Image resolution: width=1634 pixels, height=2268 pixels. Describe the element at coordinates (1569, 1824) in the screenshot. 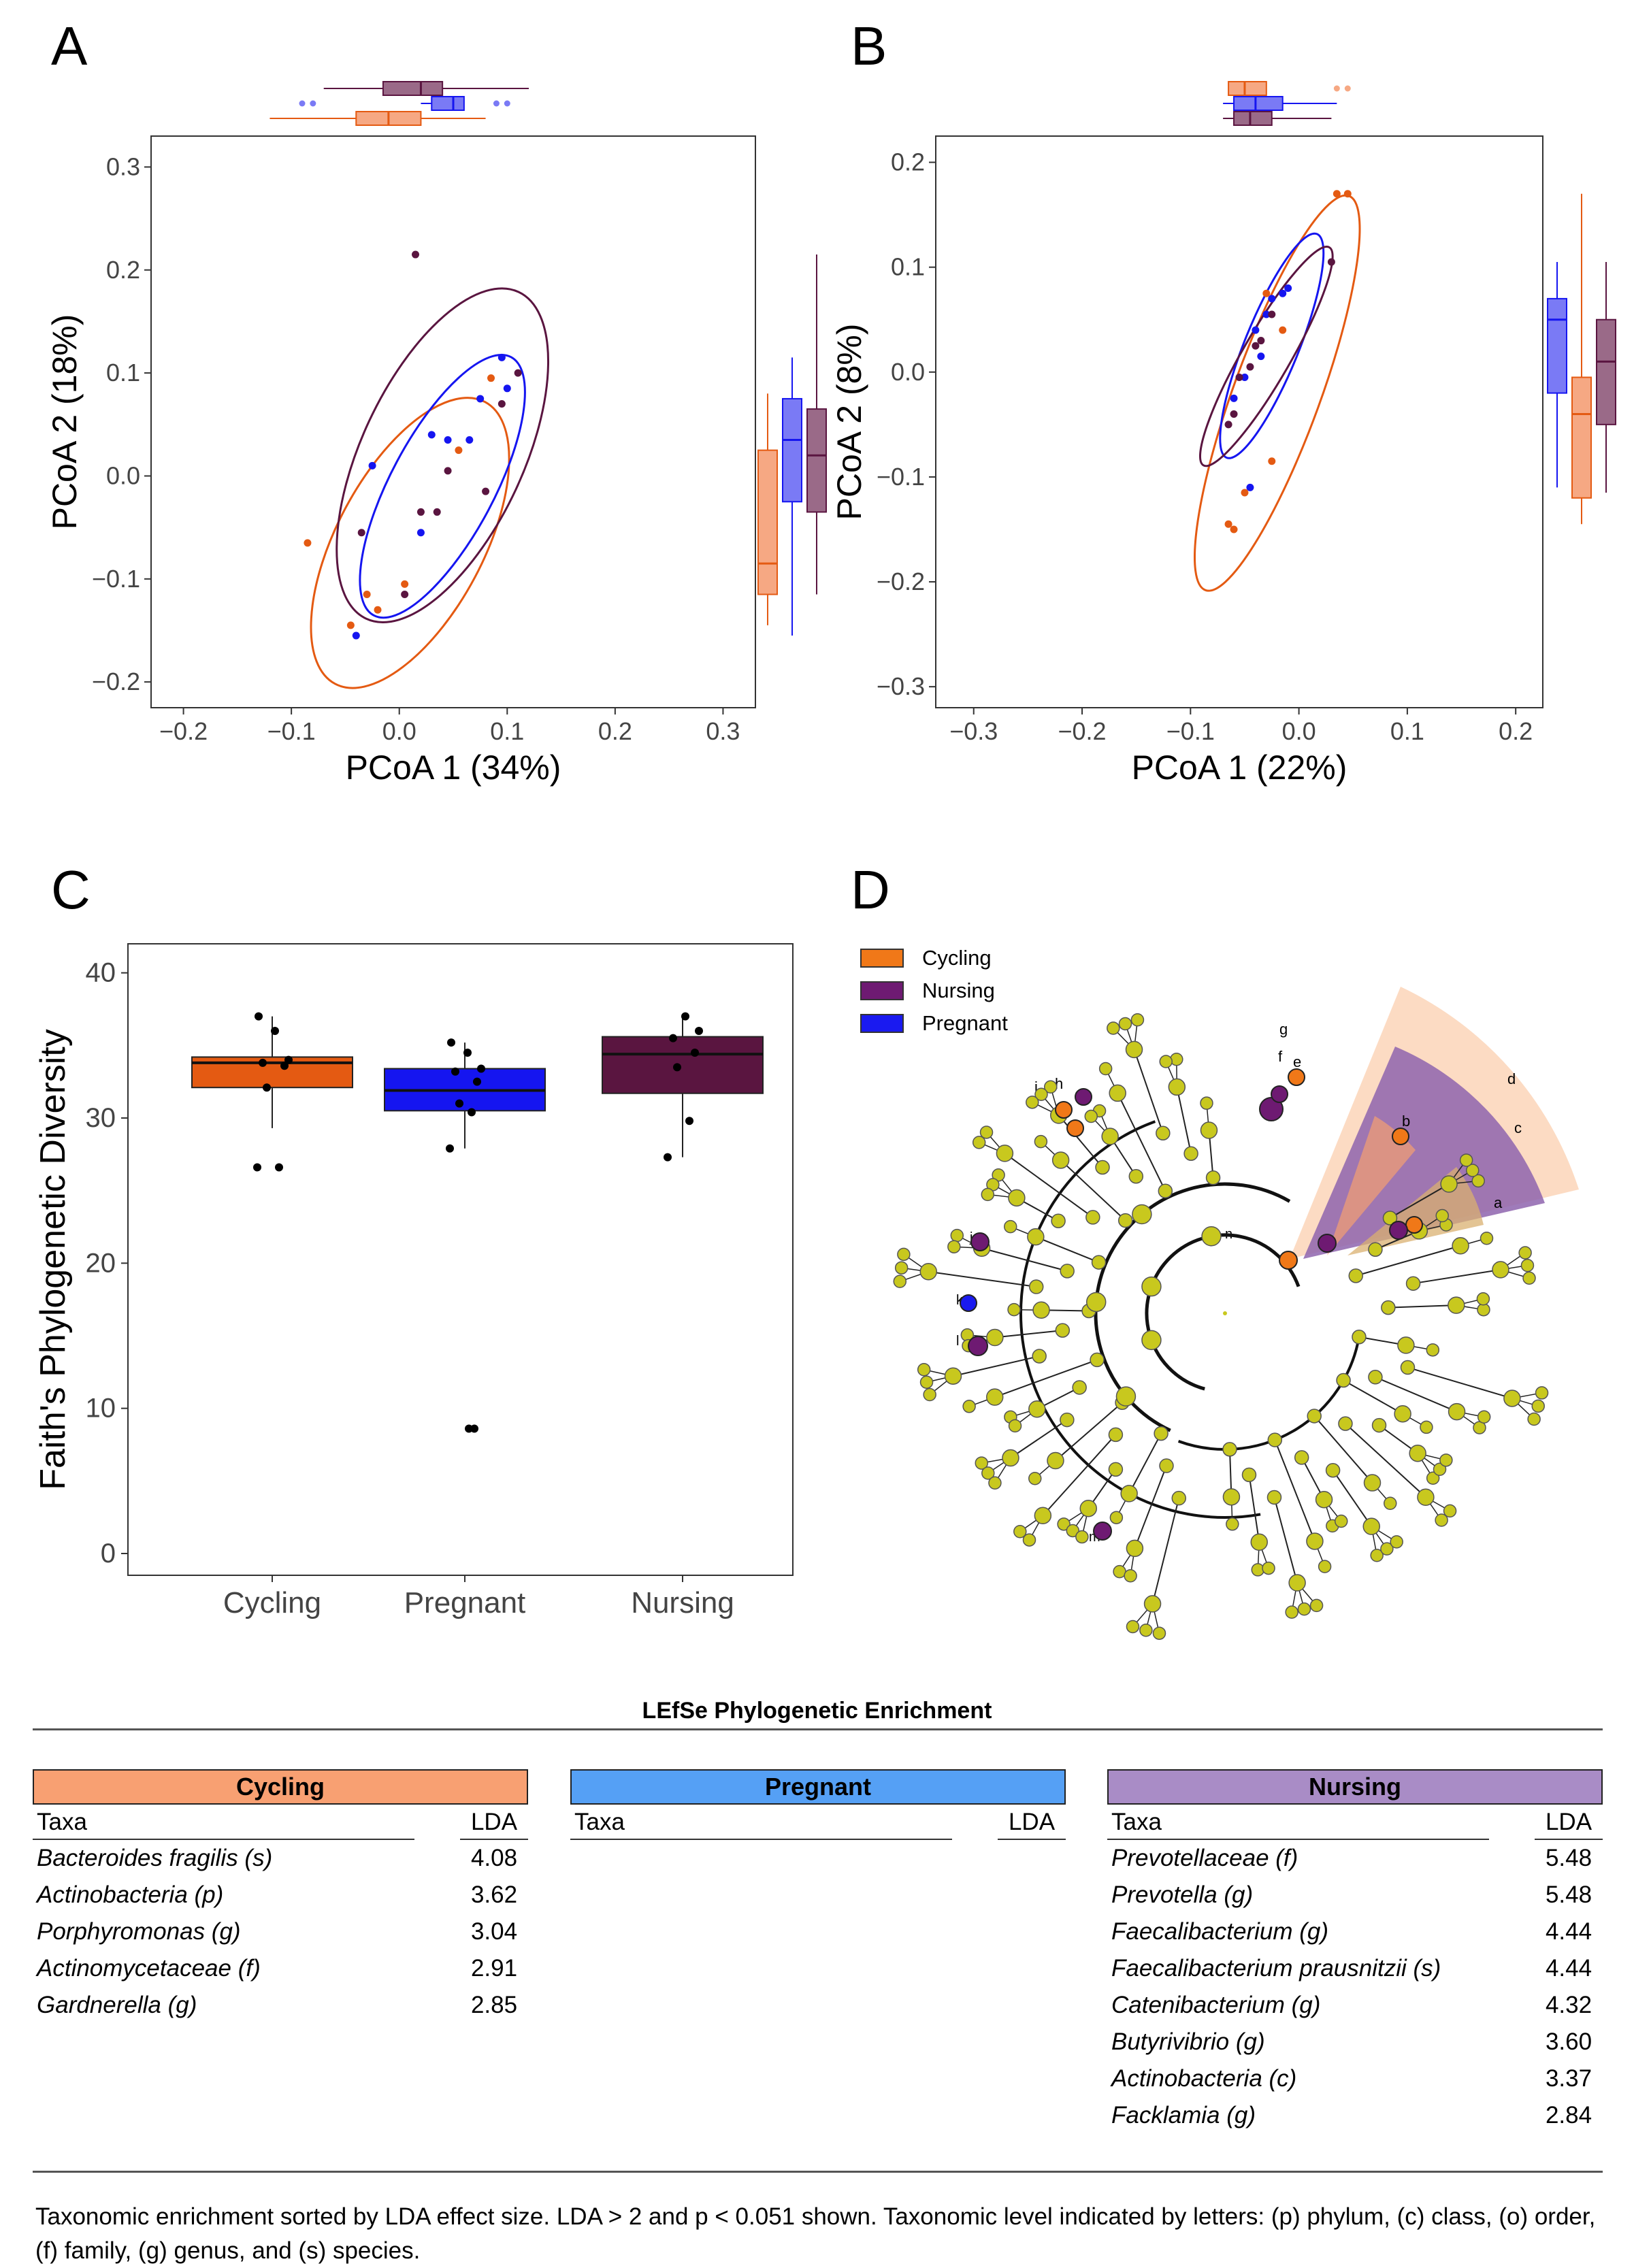

I see `lda-column-header: LDA` at that location.